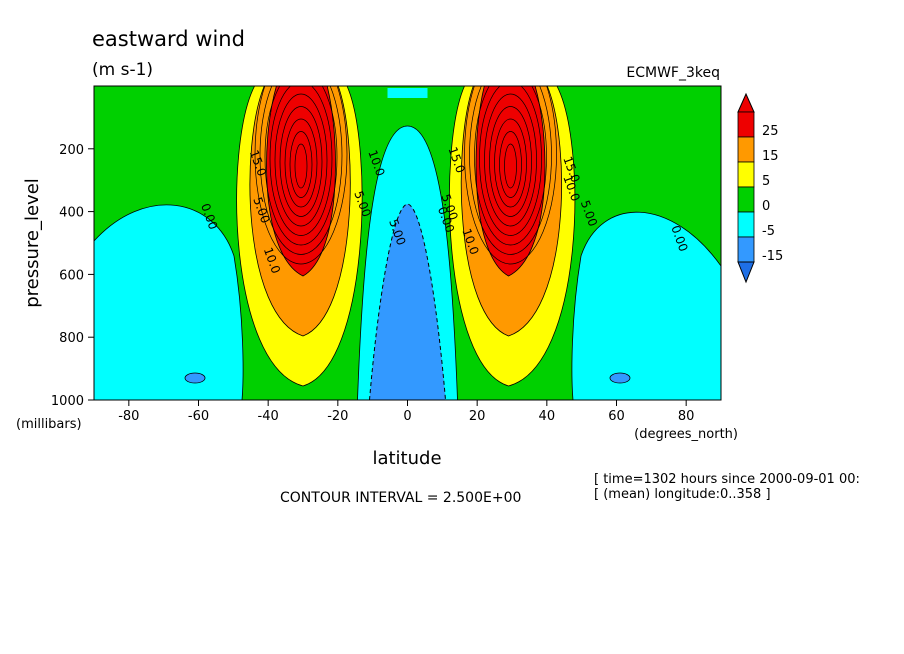 The width and height of the screenshot is (904, 654). What do you see at coordinates (766, 206) in the screenshot?
I see `colorbar-label: 0` at bounding box center [766, 206].